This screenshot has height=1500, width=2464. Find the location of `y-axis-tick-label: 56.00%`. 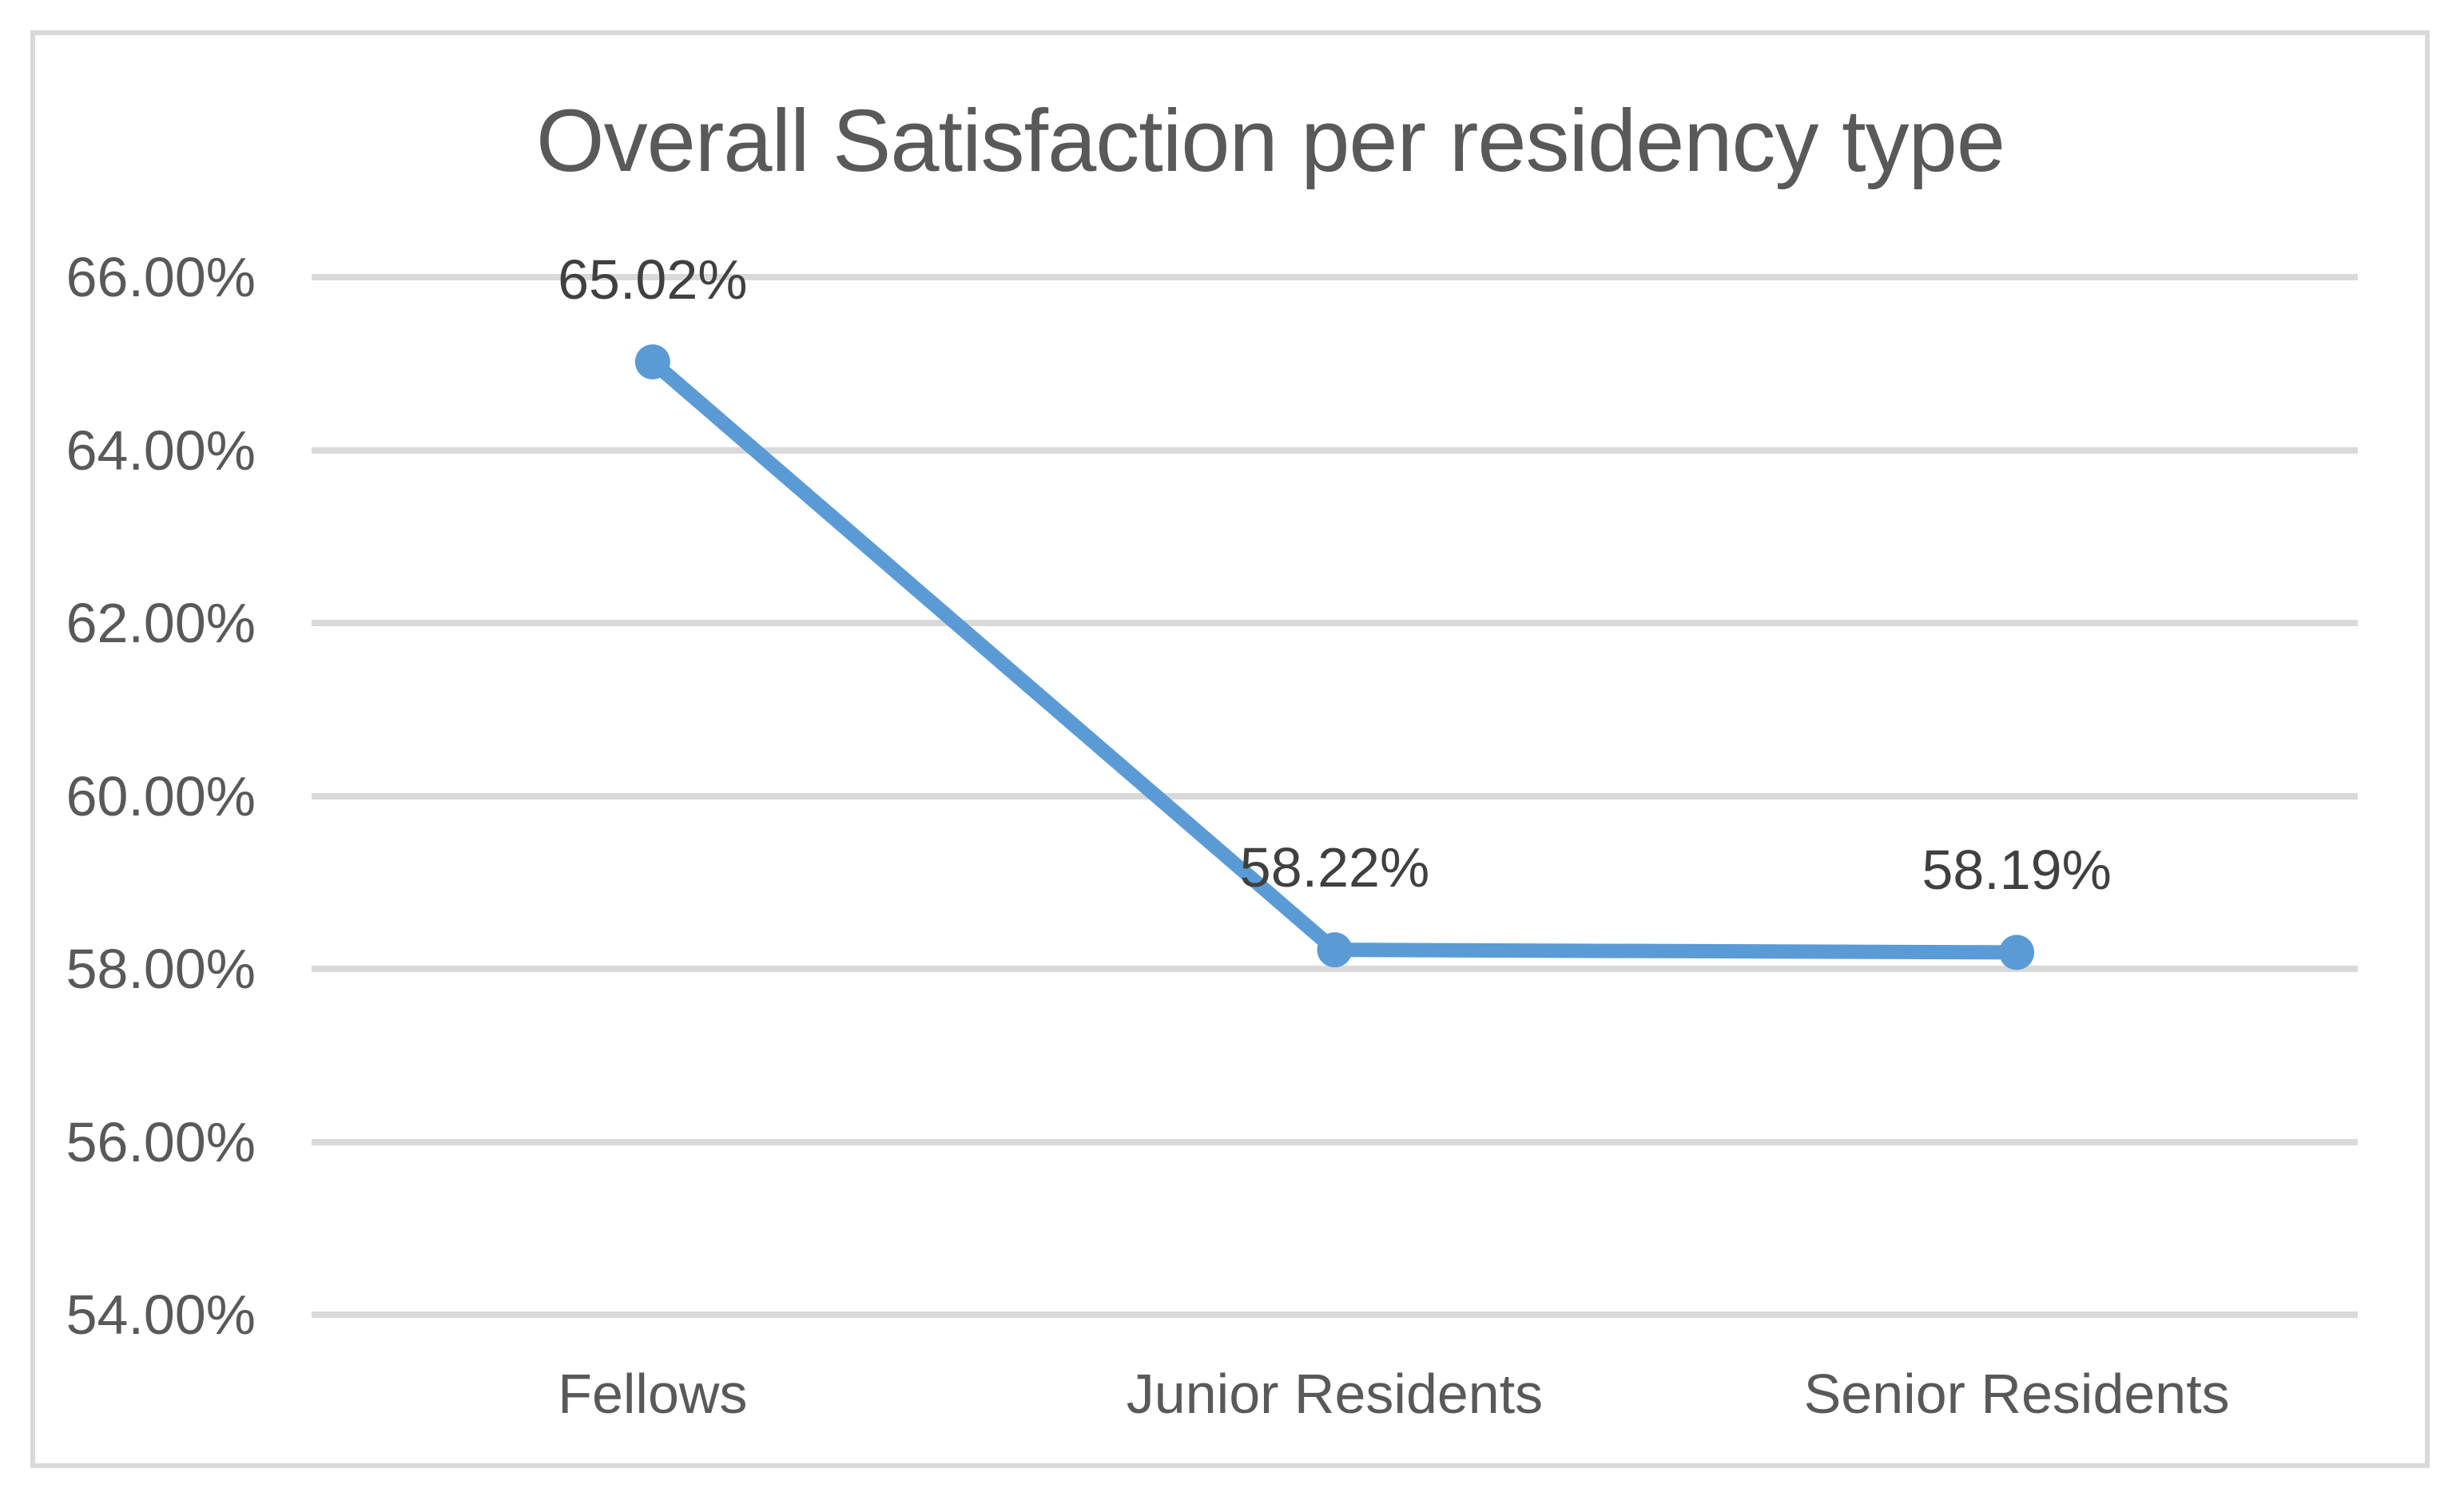

y-axis-tick-label: 56.00% is located at coordinates (161, 1141).